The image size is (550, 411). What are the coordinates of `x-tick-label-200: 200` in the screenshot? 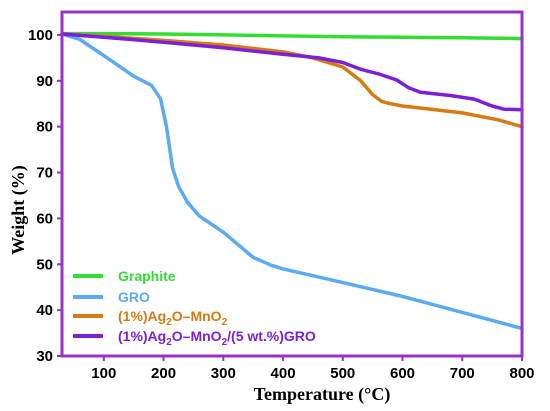 It's located at (163, 373).